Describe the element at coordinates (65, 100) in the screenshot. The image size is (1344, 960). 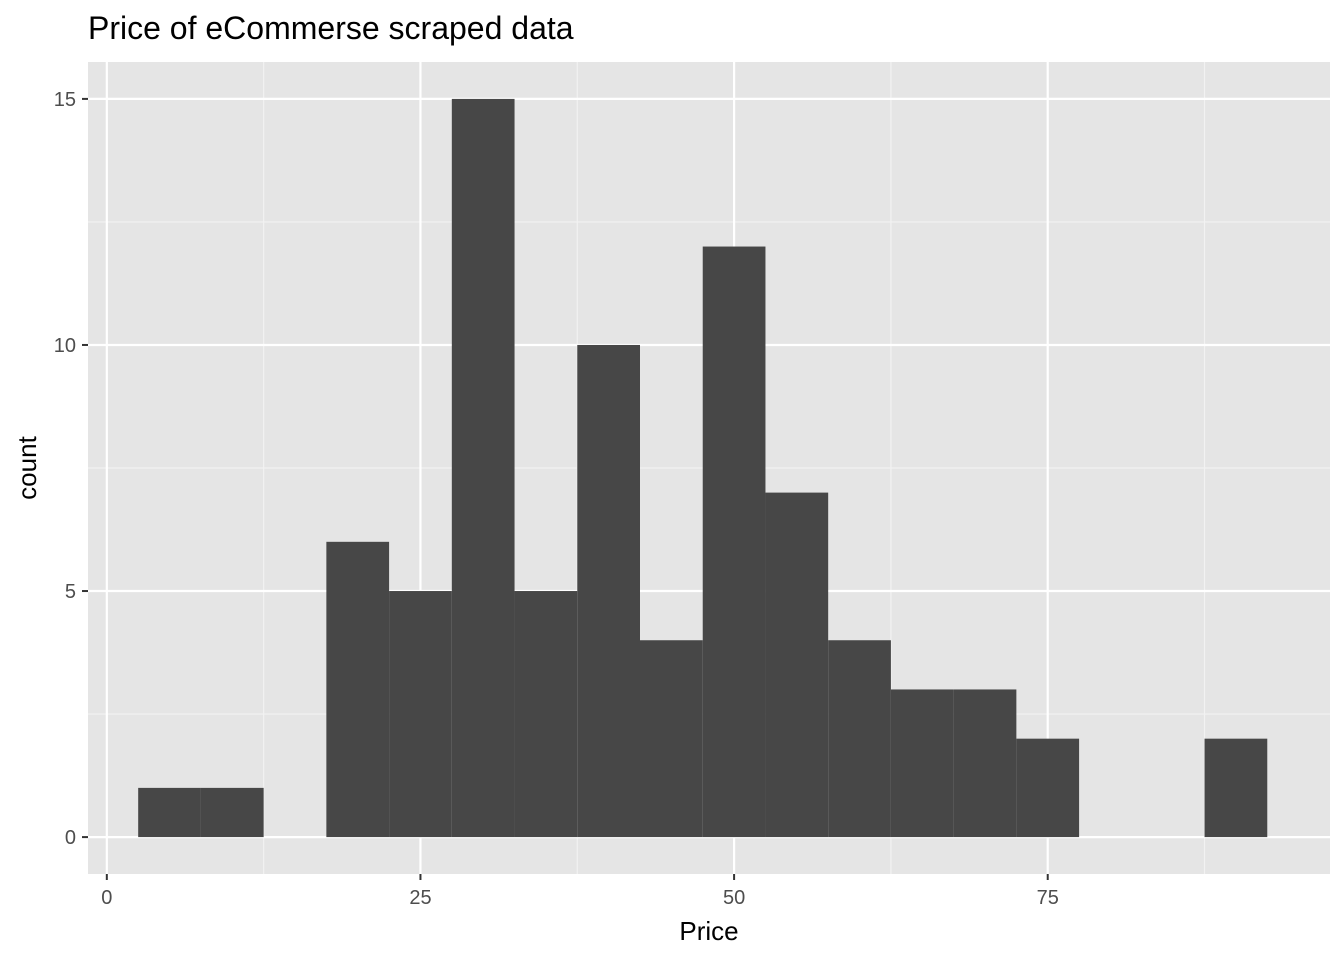
I see `y-tick-label: 15` at that location.